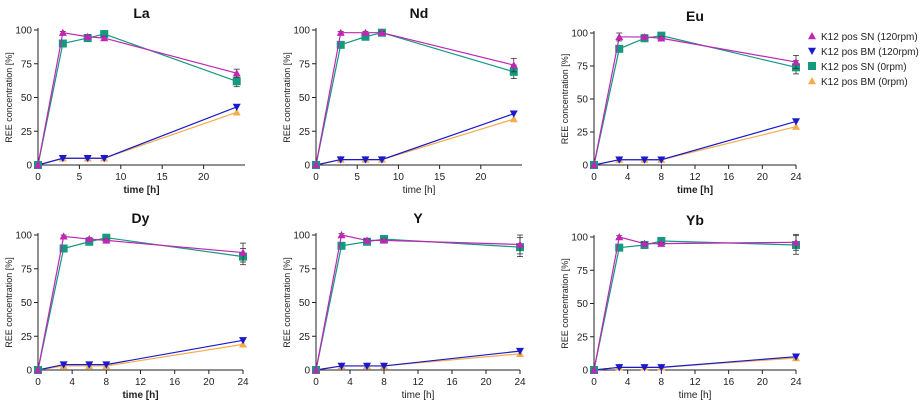 The height and width of the screenshot is (403, 920). I want to click on panel-title: Y, so click(418, 218).